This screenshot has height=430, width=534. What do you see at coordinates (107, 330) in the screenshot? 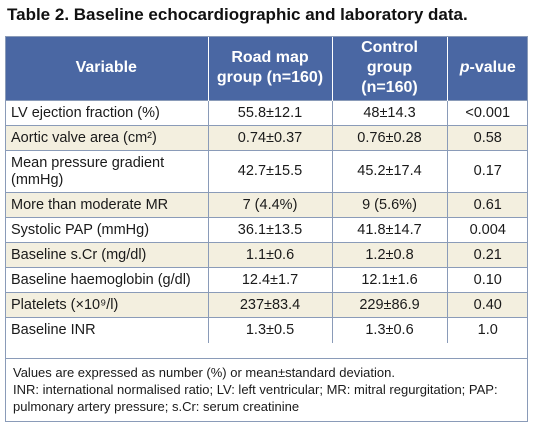
I see `cell-variable: Baseline INR` at bounding box center [107, 330].